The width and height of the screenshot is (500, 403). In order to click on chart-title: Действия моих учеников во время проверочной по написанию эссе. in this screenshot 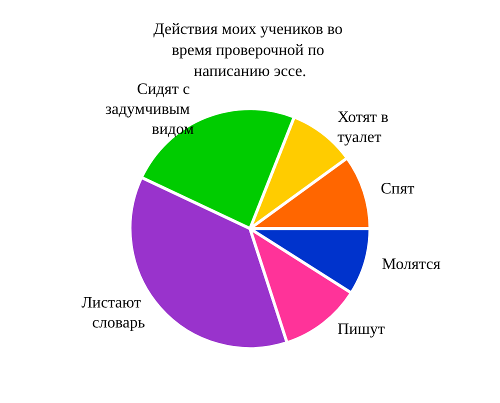, I will do `click(250, 50)`.